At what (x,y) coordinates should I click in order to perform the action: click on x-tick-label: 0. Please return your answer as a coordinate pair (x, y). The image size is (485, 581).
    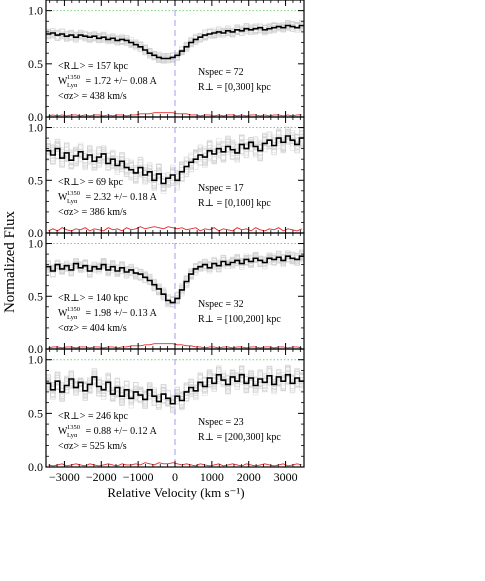
    Looking at the image, I should click on (175, 477).